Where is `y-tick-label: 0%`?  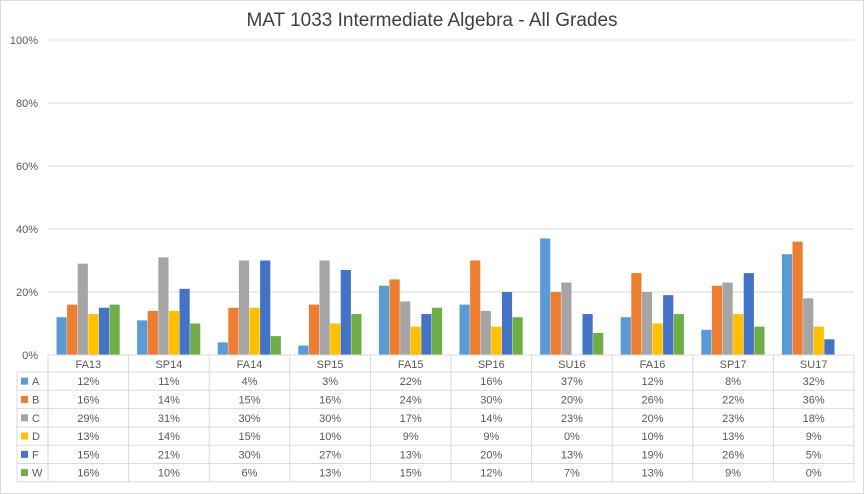
y-tick-label: 0% is located at coordinates (30, 356).